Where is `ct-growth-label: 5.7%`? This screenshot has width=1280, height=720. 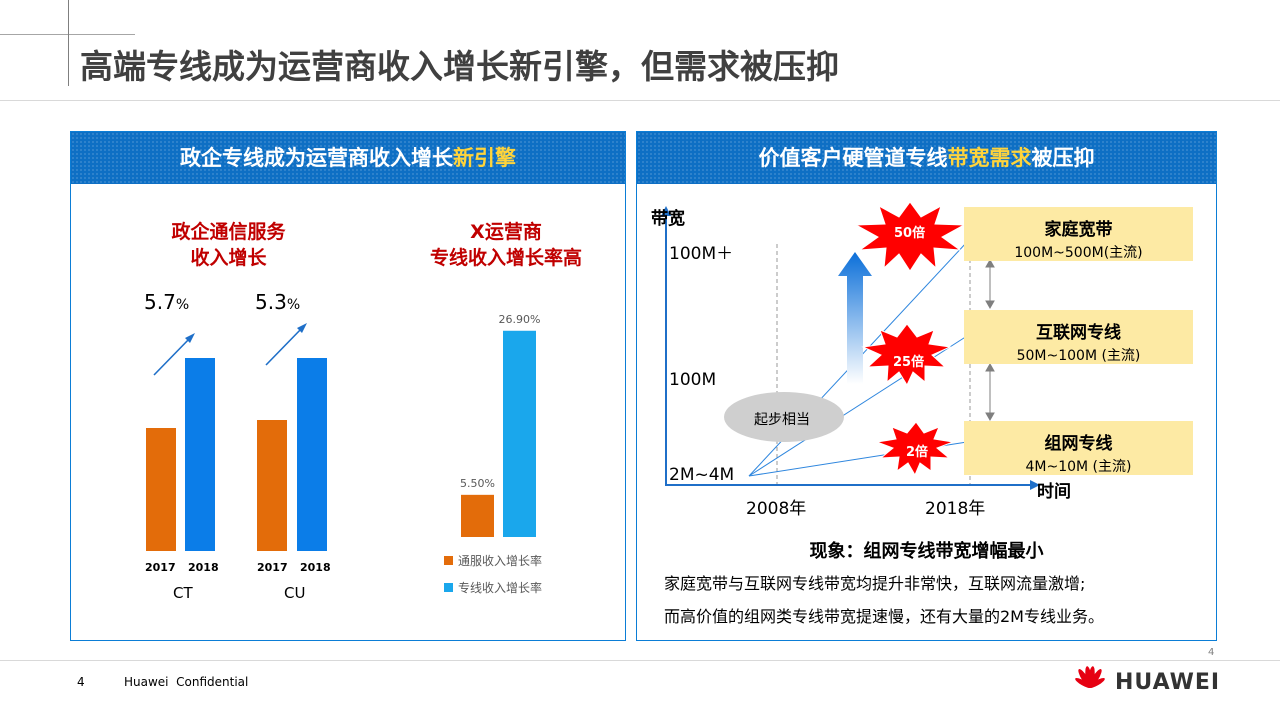 ct-growth-label: 5.7% is located at coordinates (166, 302).